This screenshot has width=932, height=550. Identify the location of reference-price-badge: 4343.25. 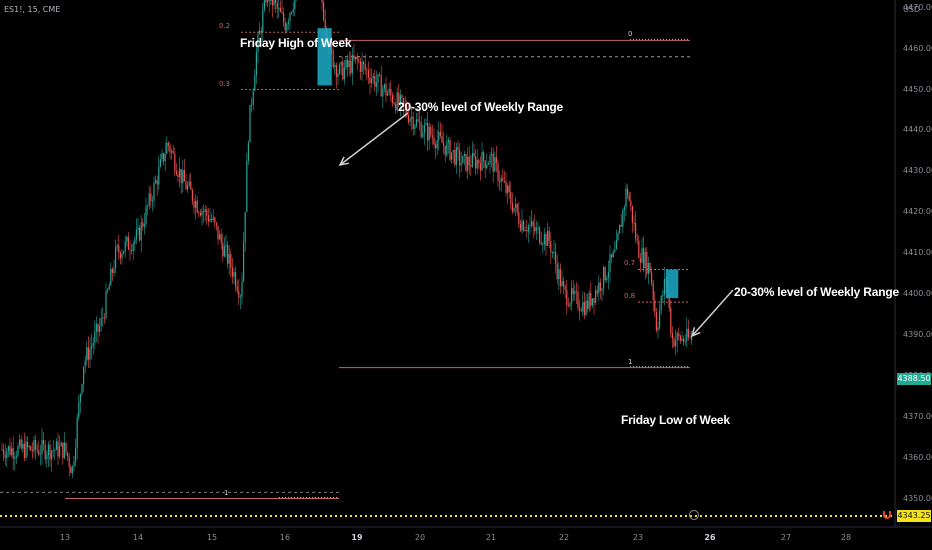
(914, 516).